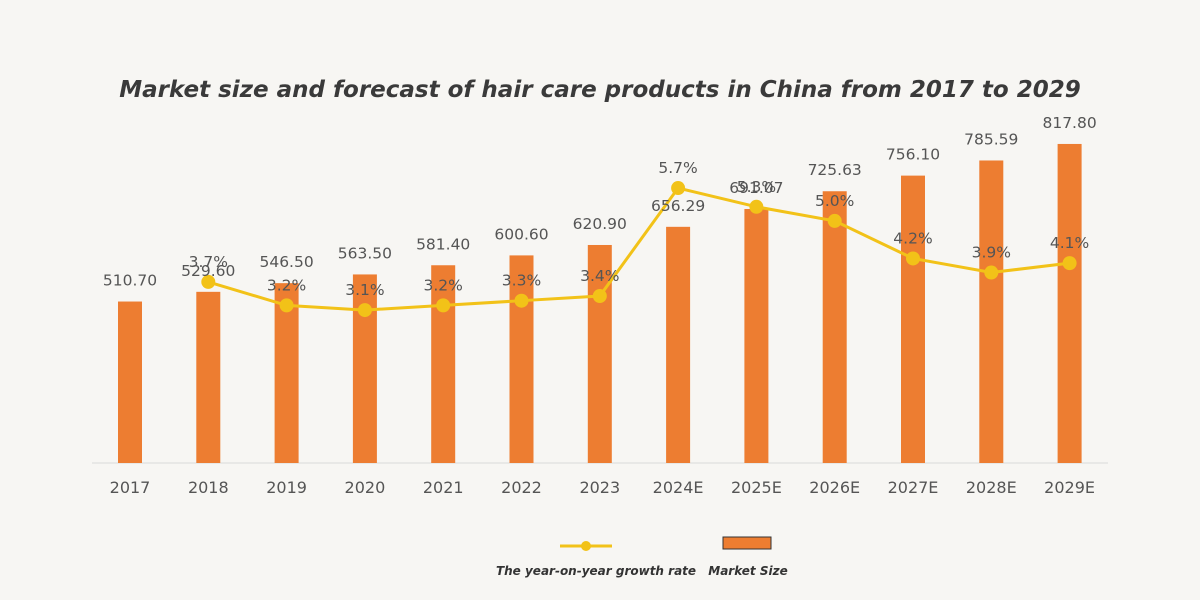  I want to click on x-tick-label-2029E: 2029E, so click(1069, 487).